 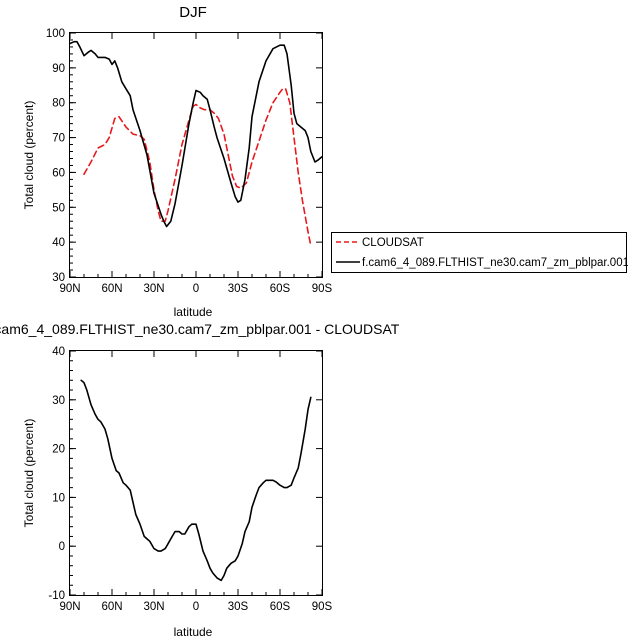 What do you see at coordinates (193, 312) in the screenshot?
I see `panel1-xlabel: latitude` at bounding box center [193, 312].